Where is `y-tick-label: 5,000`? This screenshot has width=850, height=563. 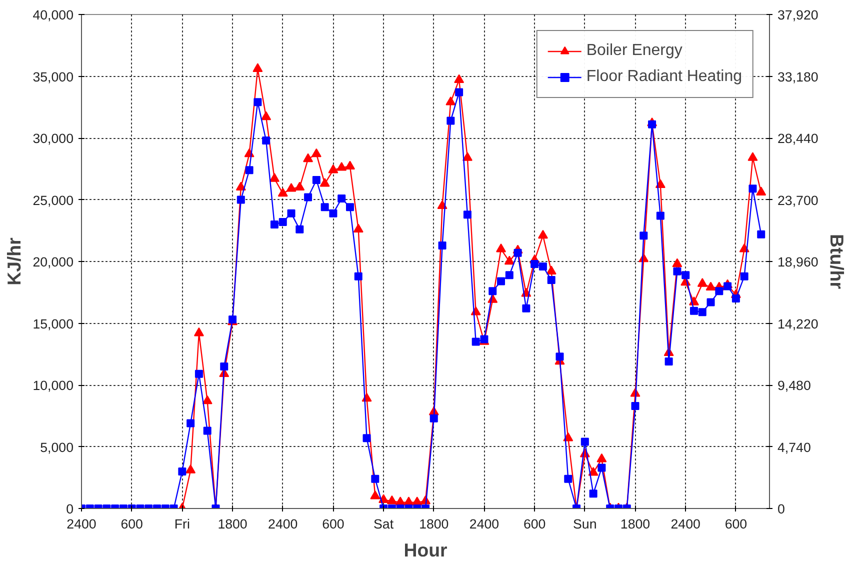 y-tick-label: 5,000 is located at coordinates (57, 447).